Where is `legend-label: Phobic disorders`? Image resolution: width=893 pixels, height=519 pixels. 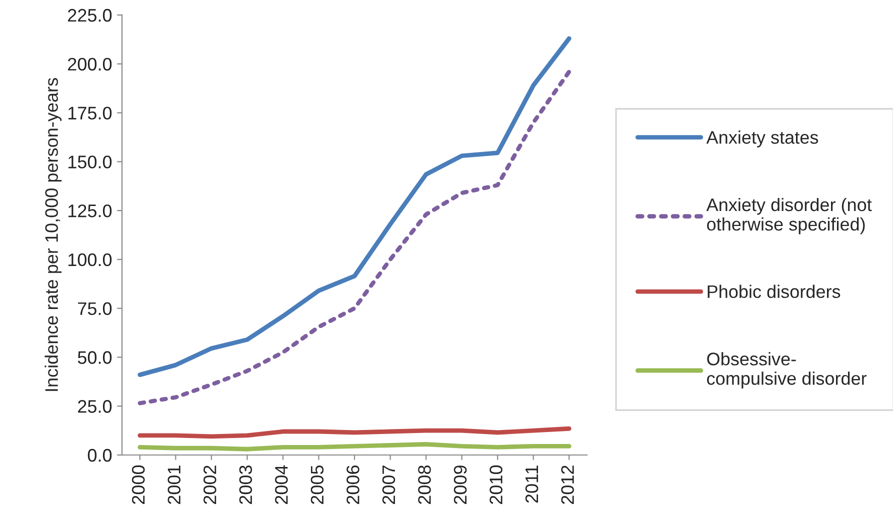
legend-label: Phobic disorders is located at coordinates (774, 291).